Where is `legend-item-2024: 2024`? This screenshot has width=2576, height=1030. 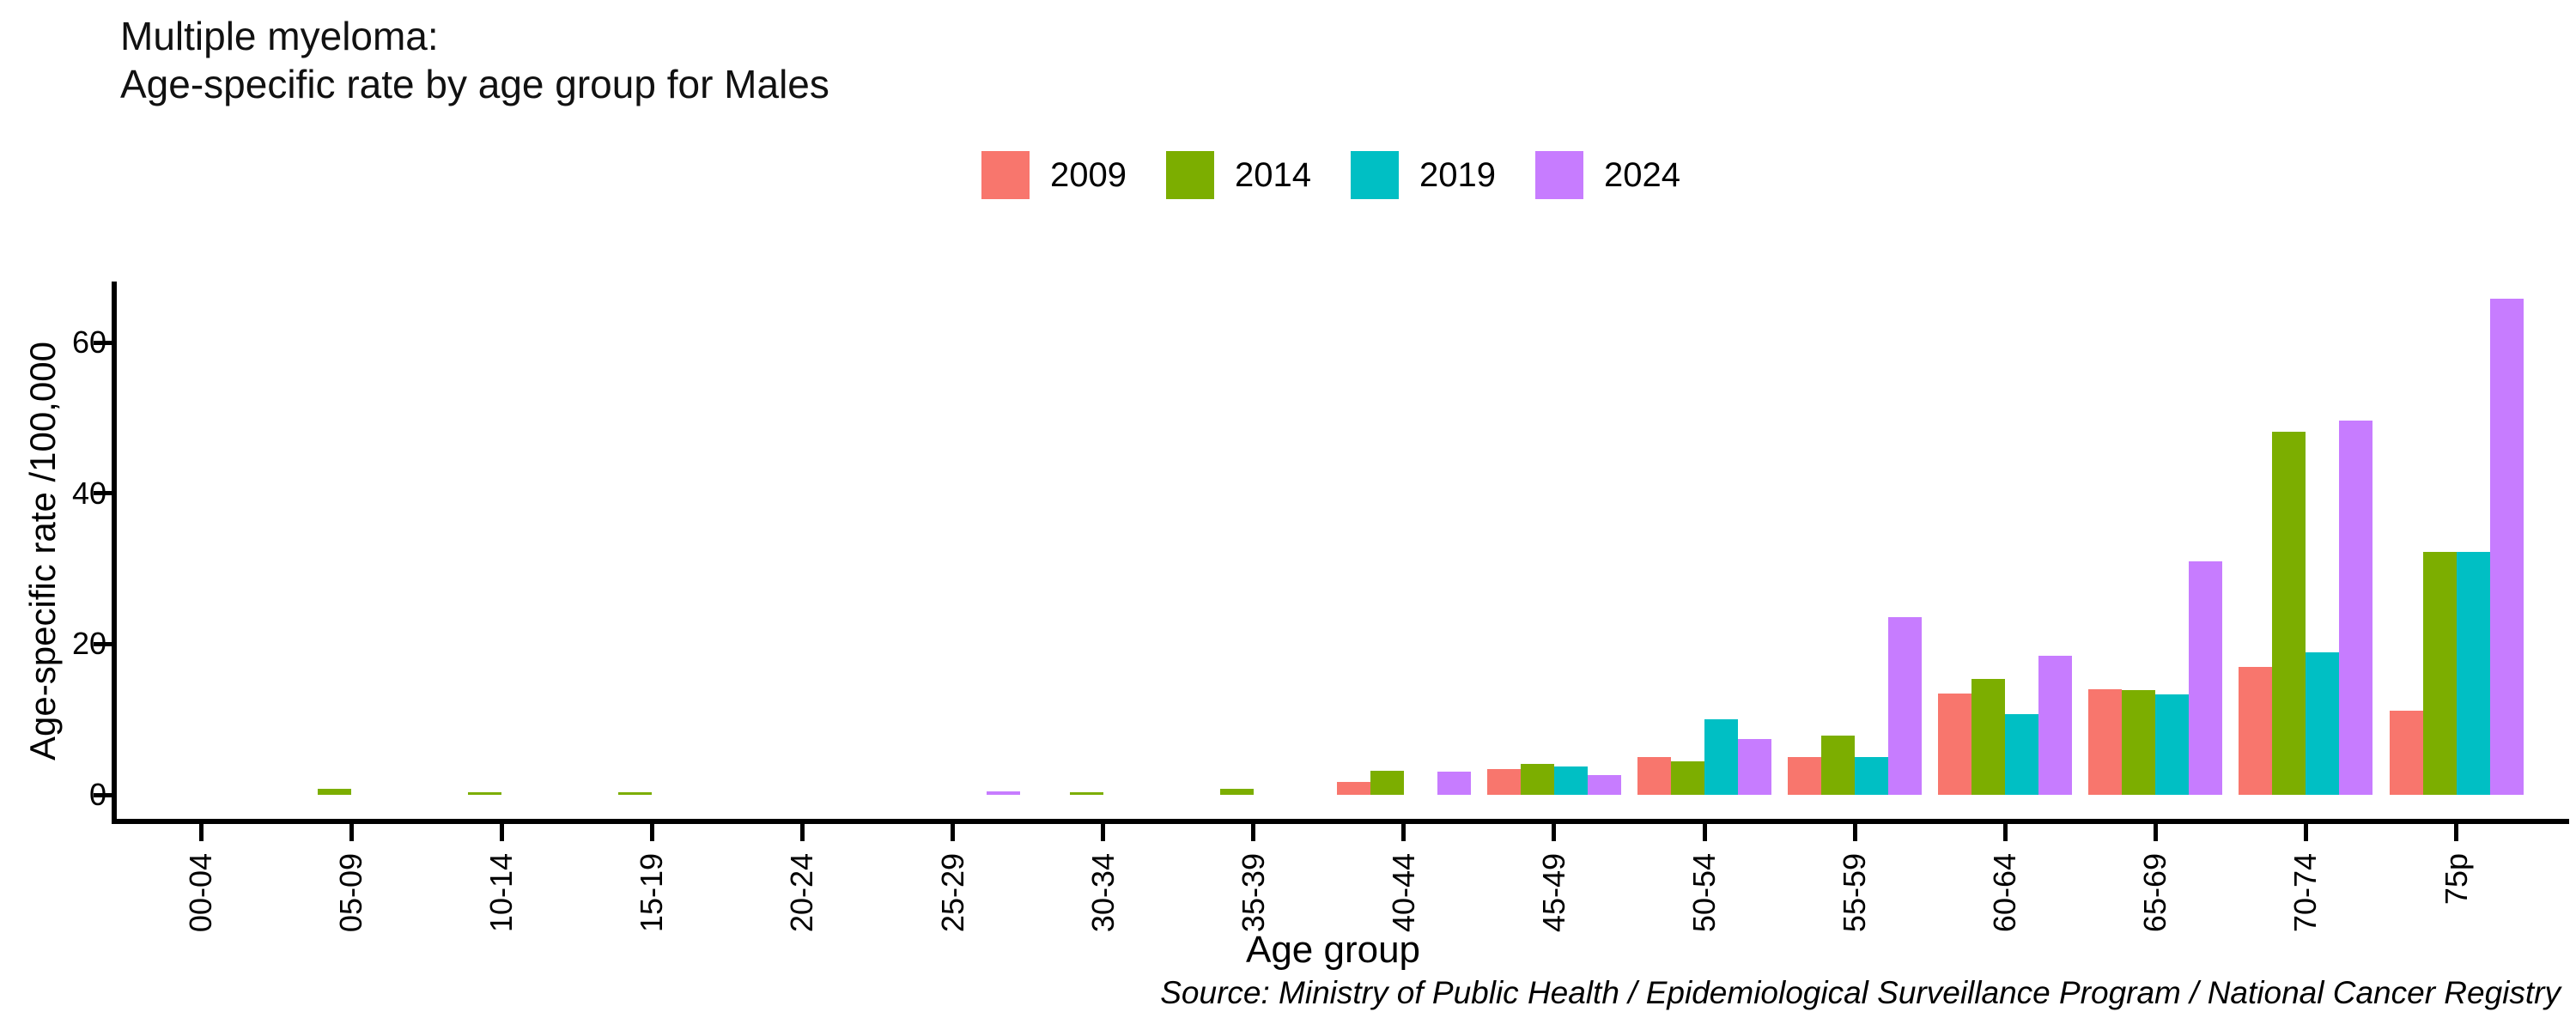
legend-item-2024: 2024 is located at coordinates (1607, 175).